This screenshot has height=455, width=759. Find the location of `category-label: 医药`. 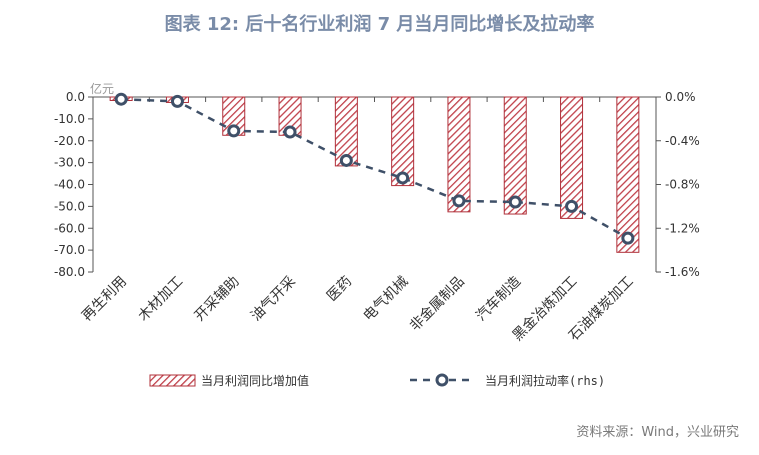

category-label: 医药 is located at coordinates (339, 289).